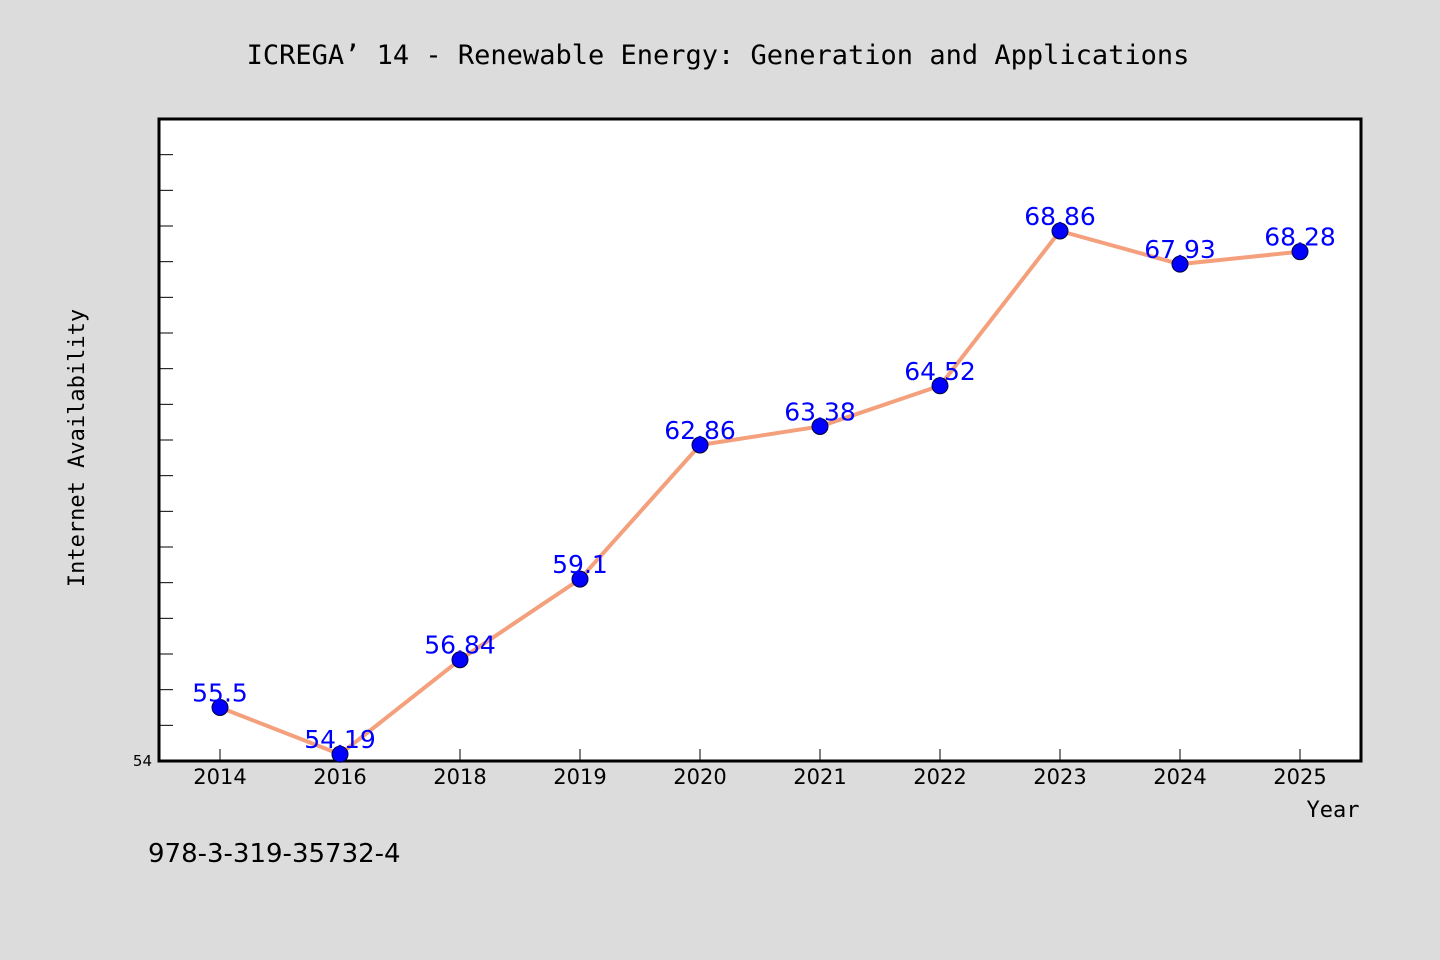 The width and height of the screenshot is (1440, 960). Describe the element at coordinates (1060, 216) in the screenshot. I see `data-label: 68.86` at that location.